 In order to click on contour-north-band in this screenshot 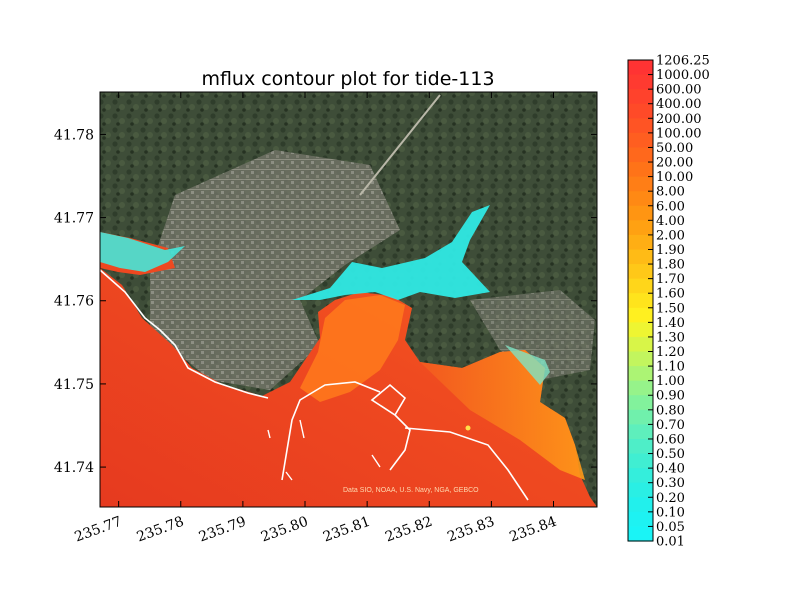, I will do `click(142, 252)`.